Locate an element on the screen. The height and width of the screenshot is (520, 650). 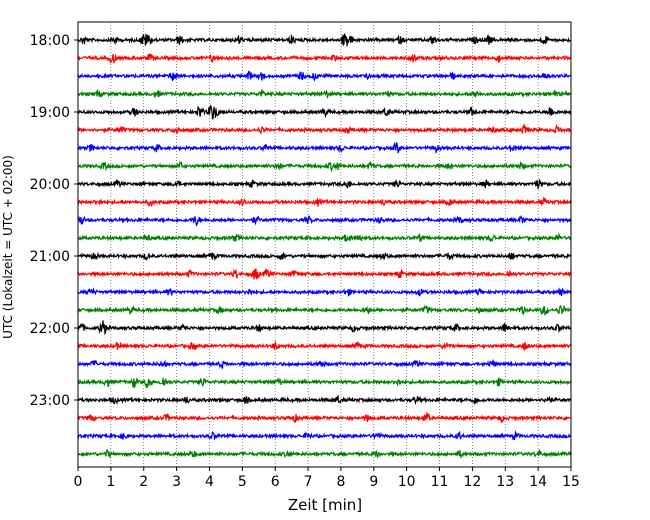
y-tick-label: 22:00 is located at coordinates (50, 329).